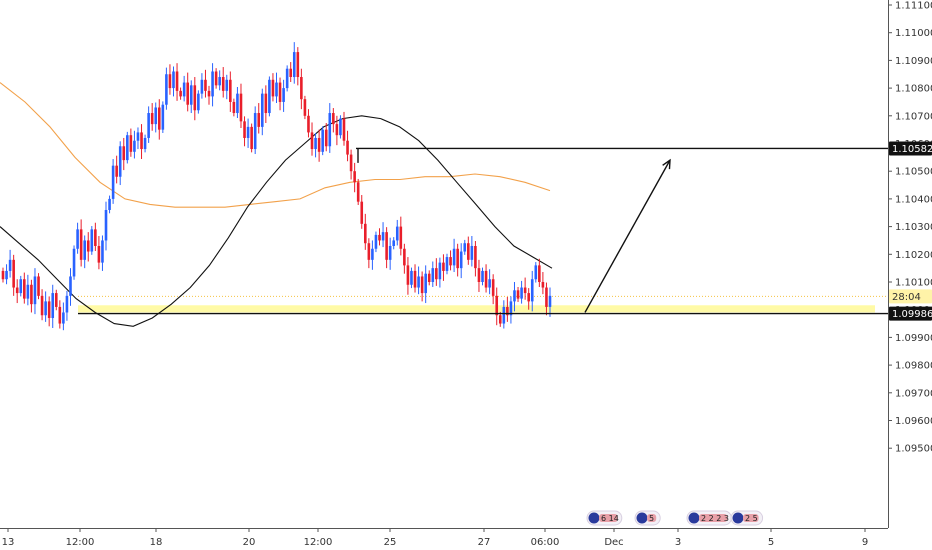  I want to click on y-tick-label: 1.10500, so click(913, 172).